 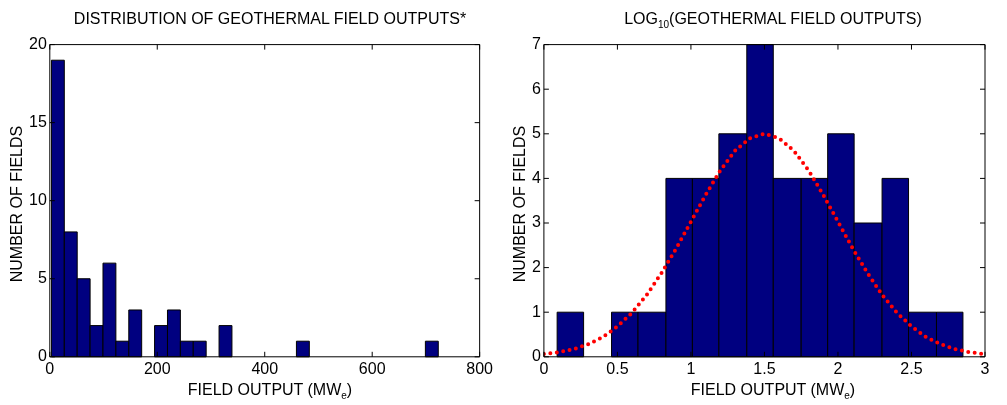 What do you see at coordinates (536, 177) in the screenshot?
I see `y-tick-label: 4` at bounding box center [536, 177].